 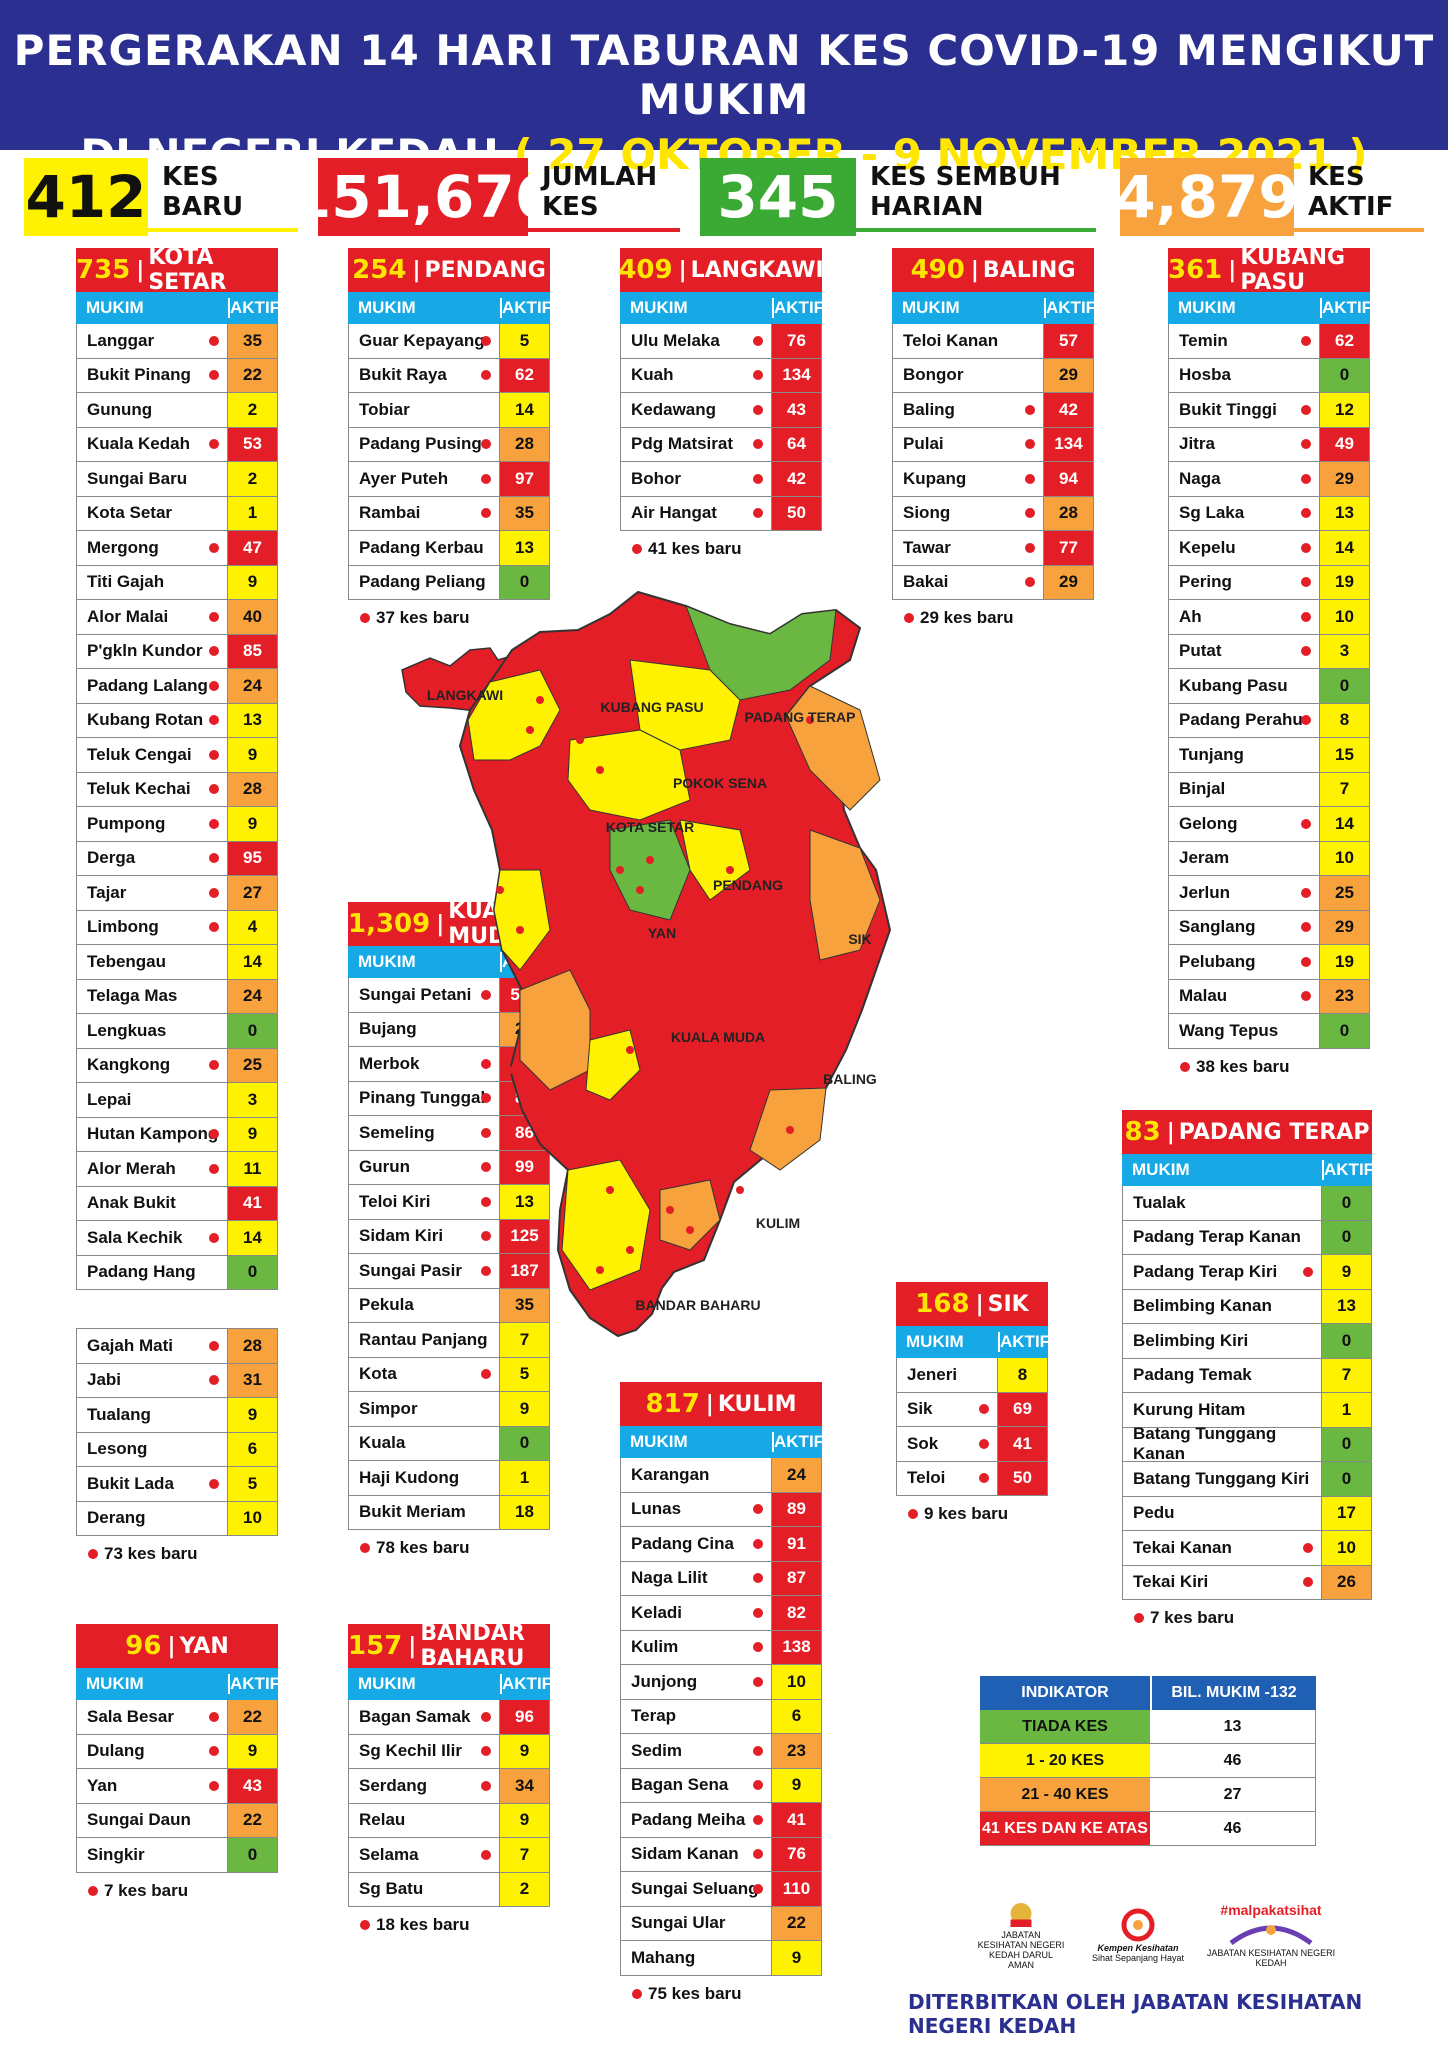 I want to click on mukim-name: Sg Batu, so click(x=391, y=1889).